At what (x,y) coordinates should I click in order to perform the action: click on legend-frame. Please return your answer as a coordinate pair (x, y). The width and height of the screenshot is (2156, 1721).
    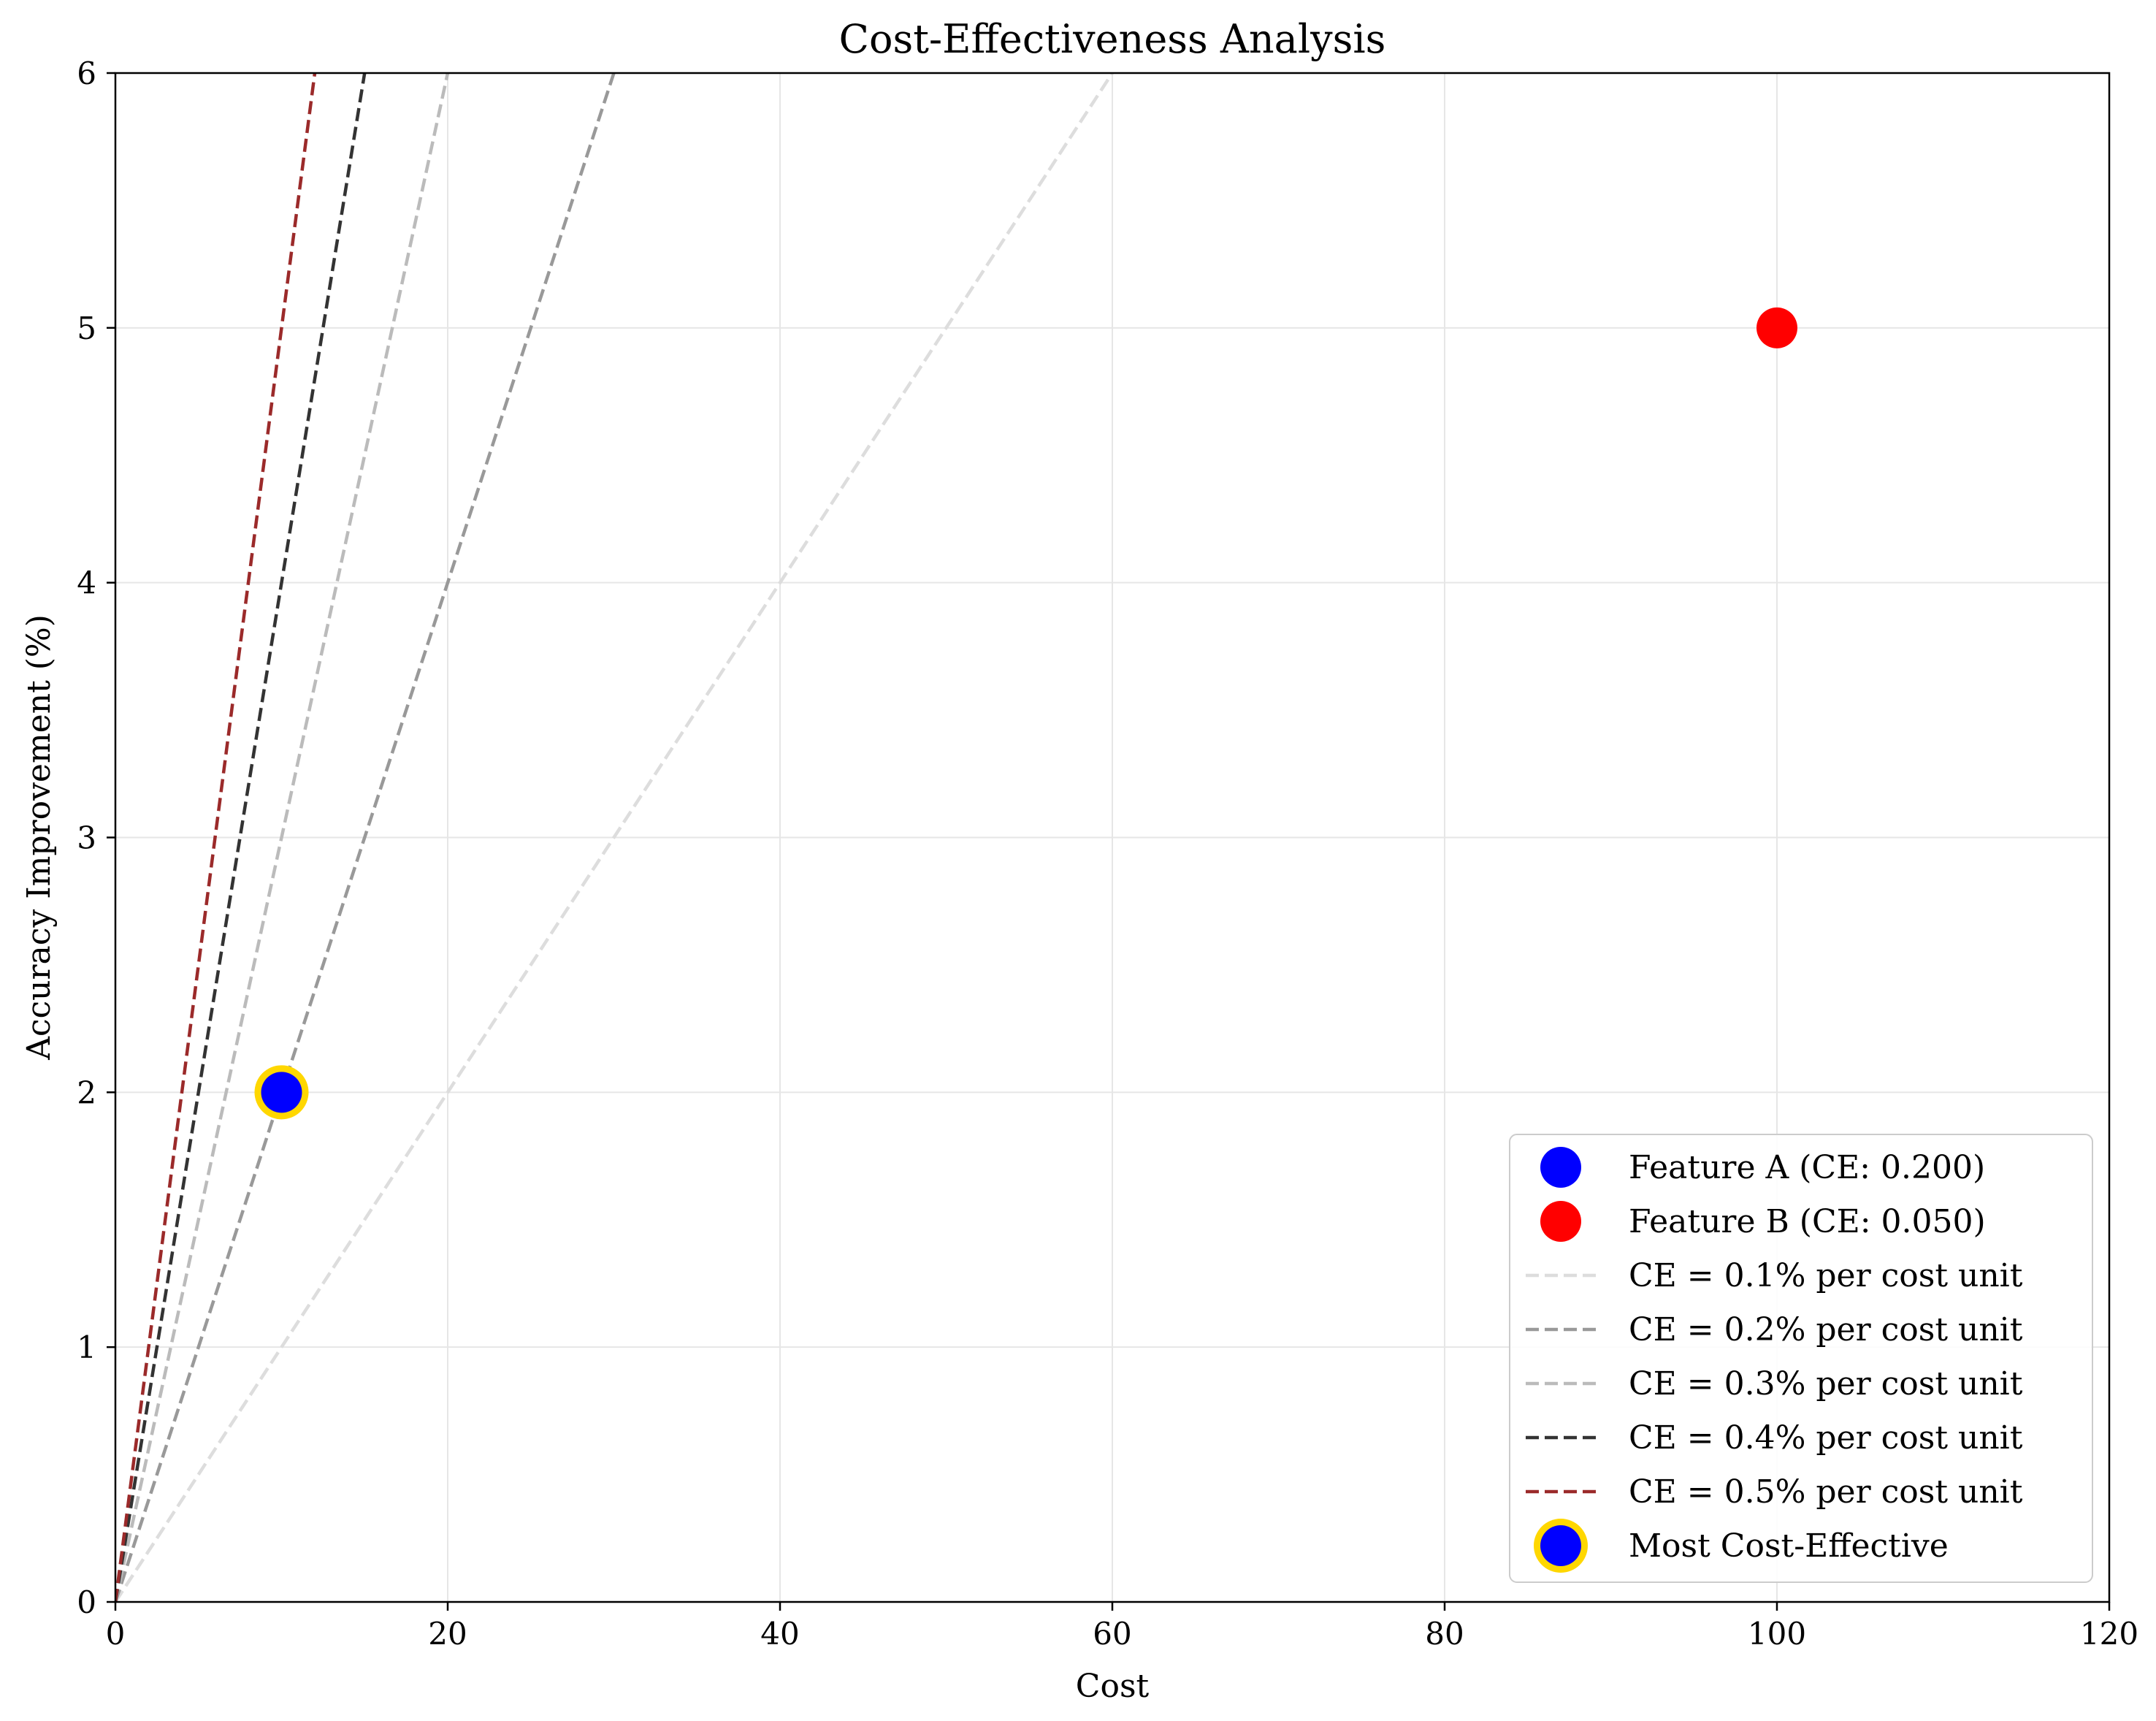
    Looking at the image, I should click on (1801, 1358).